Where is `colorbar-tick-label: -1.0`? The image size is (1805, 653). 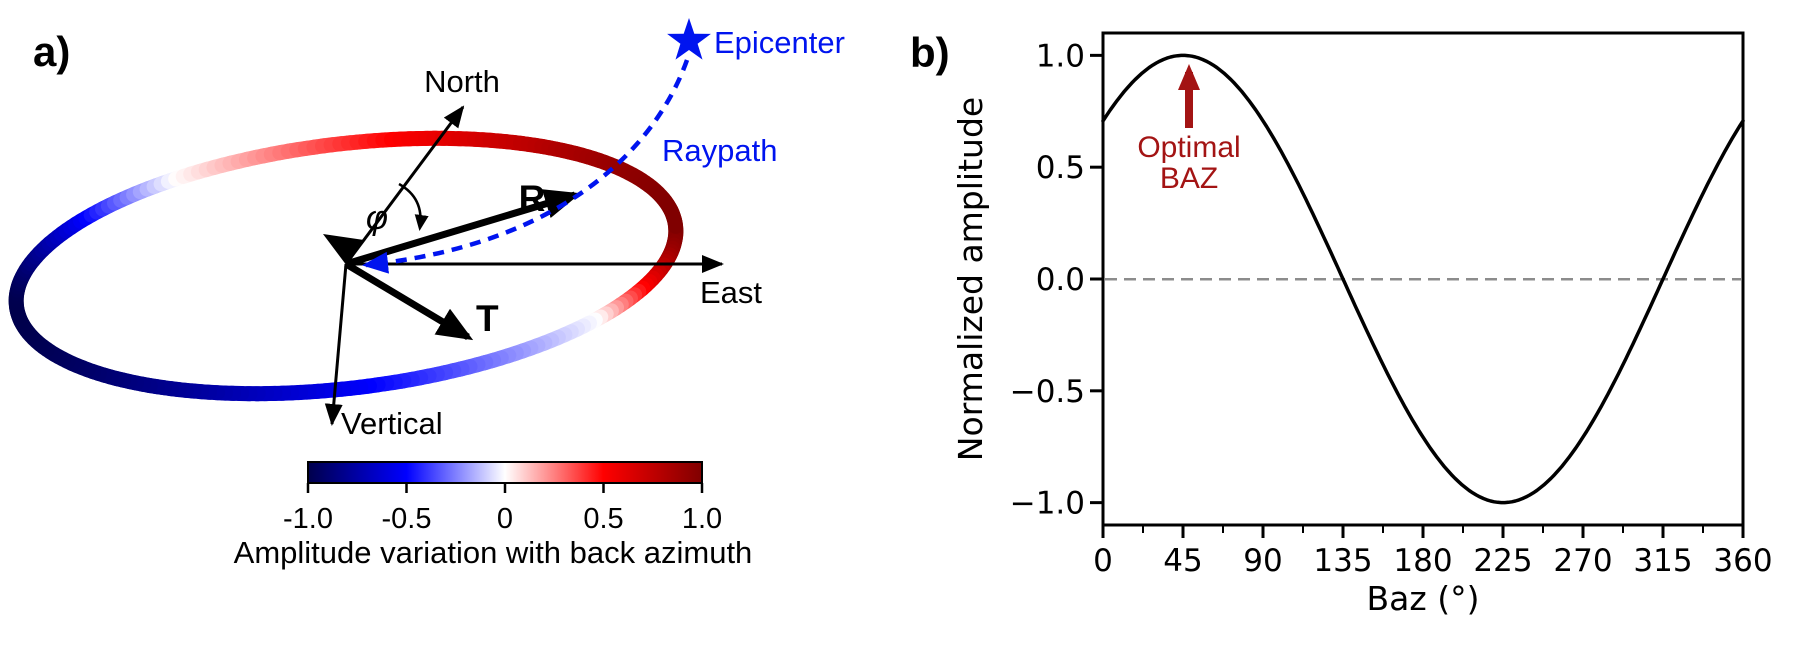
colorbar-tick-label: -1.0 is located at coordinates (308, 519).